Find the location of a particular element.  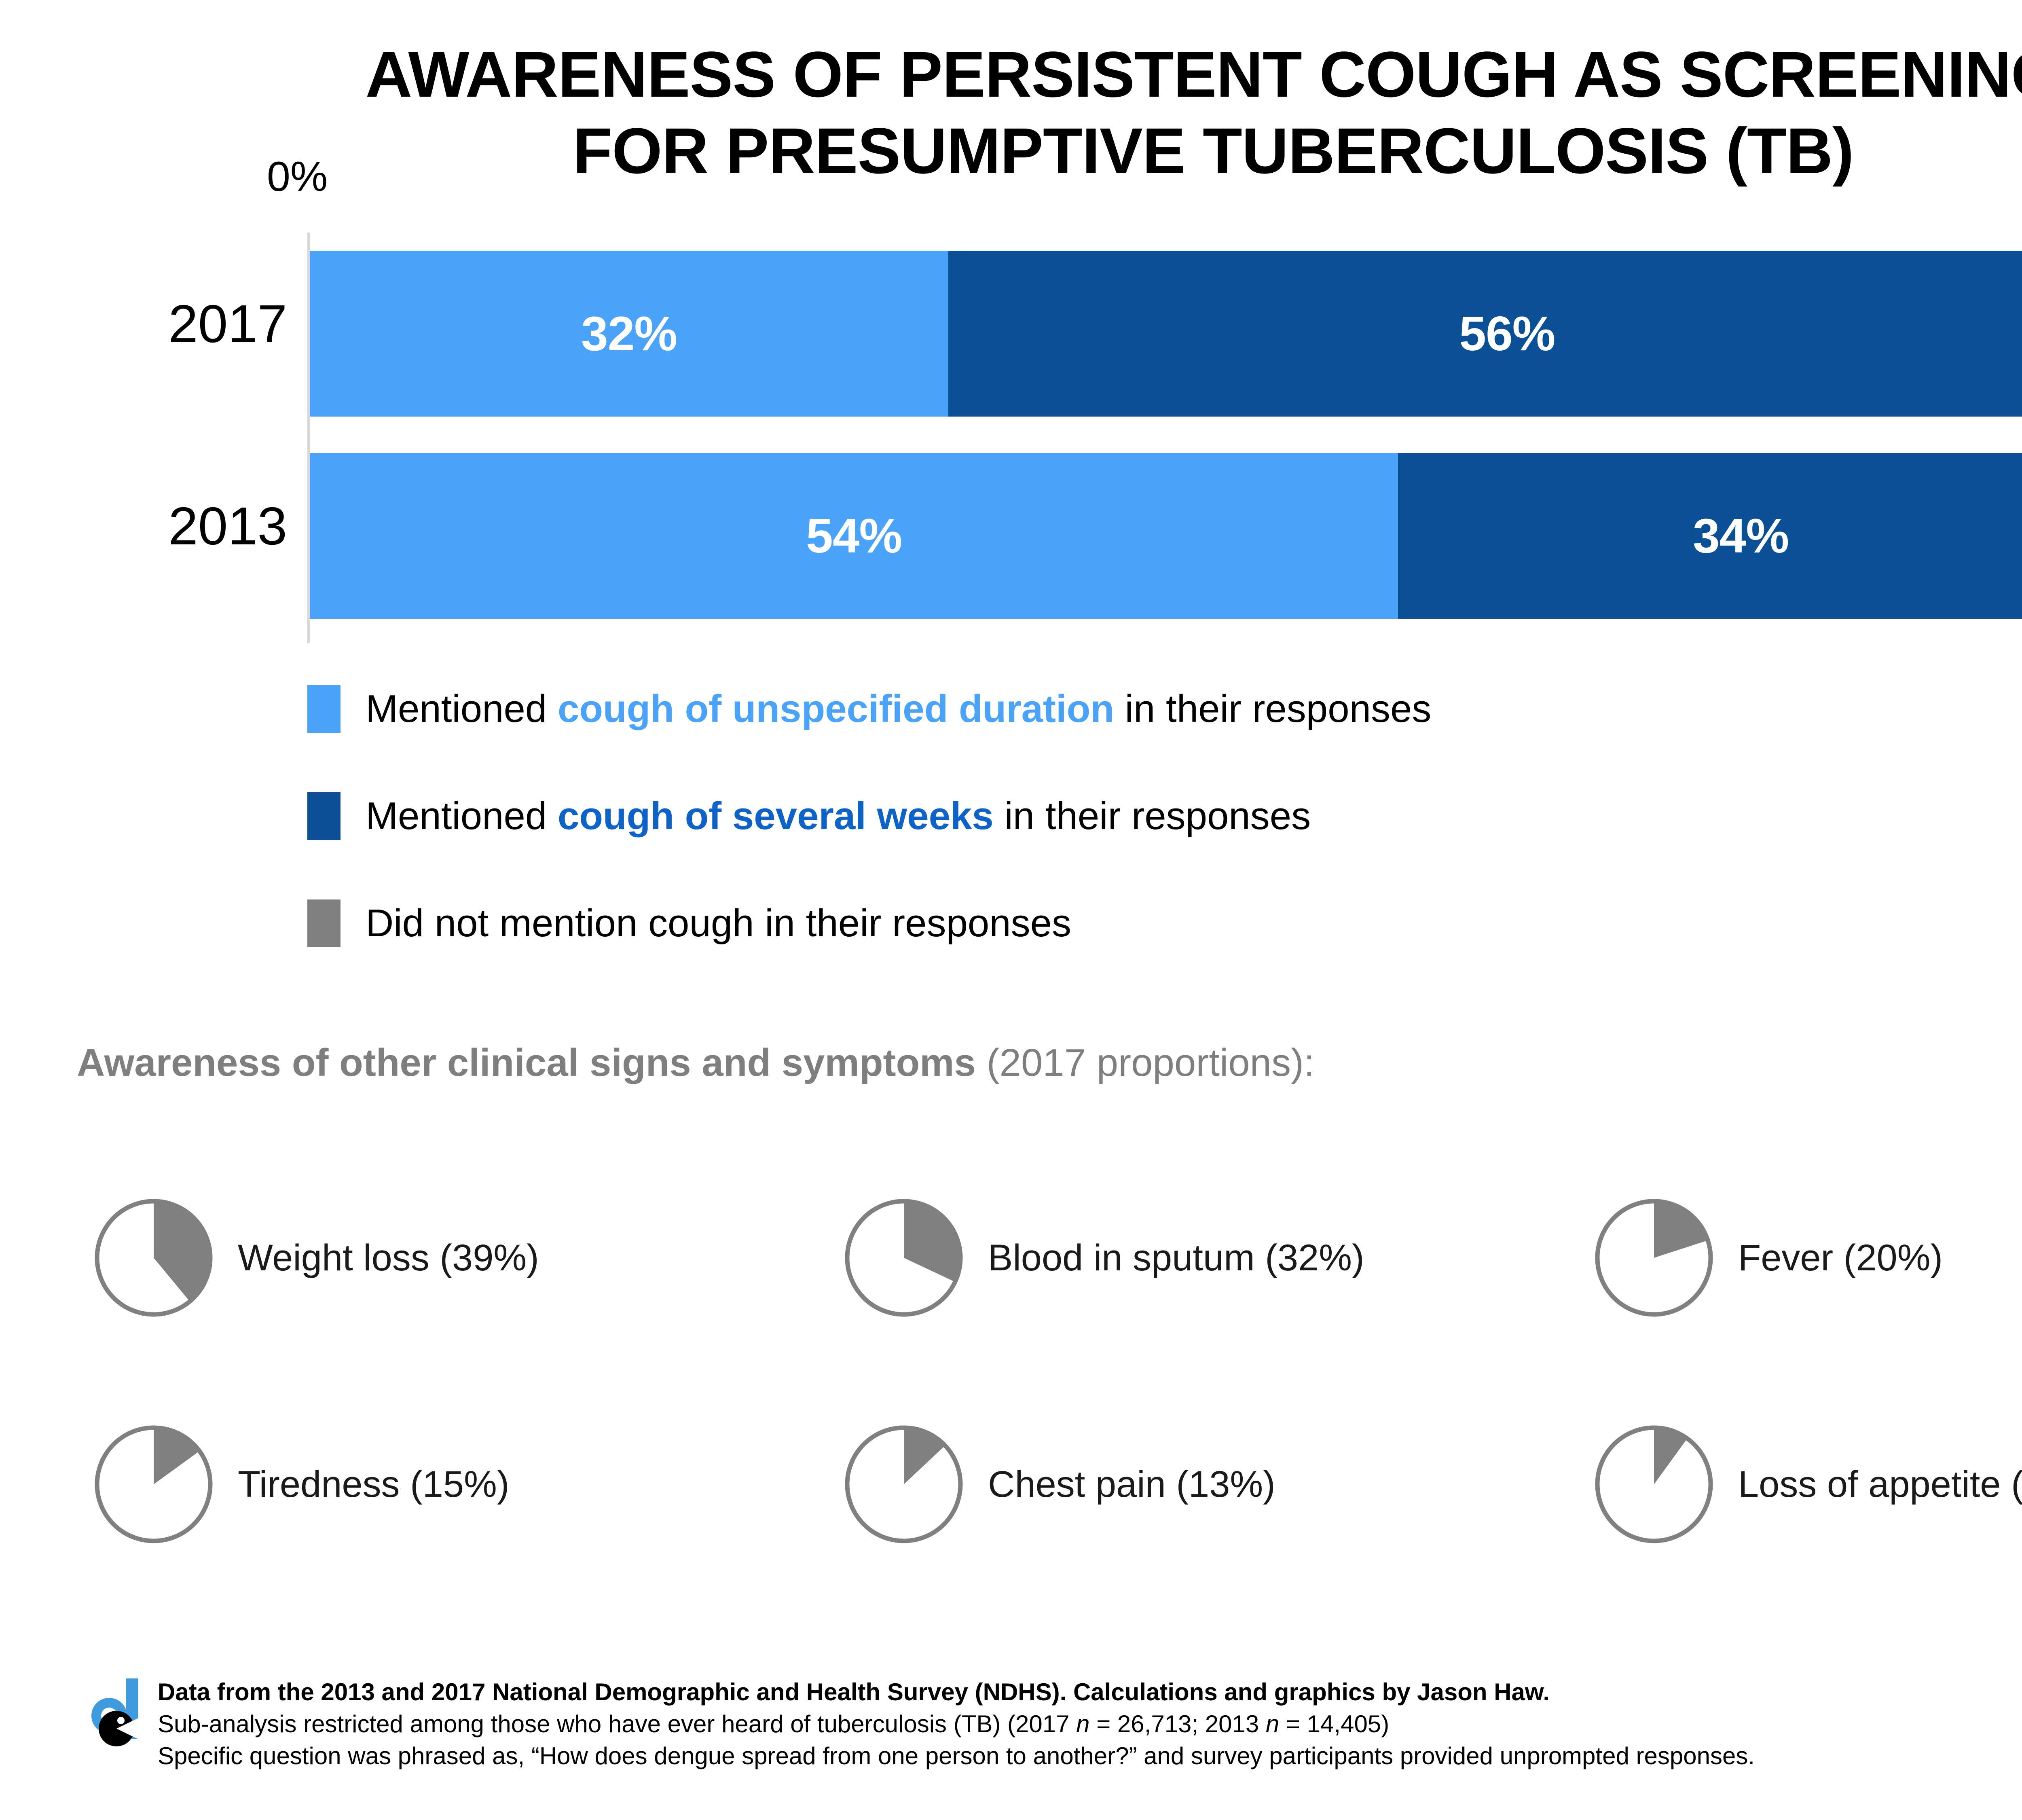

axis-label-min: 0% is located at coordinates (297, 176).